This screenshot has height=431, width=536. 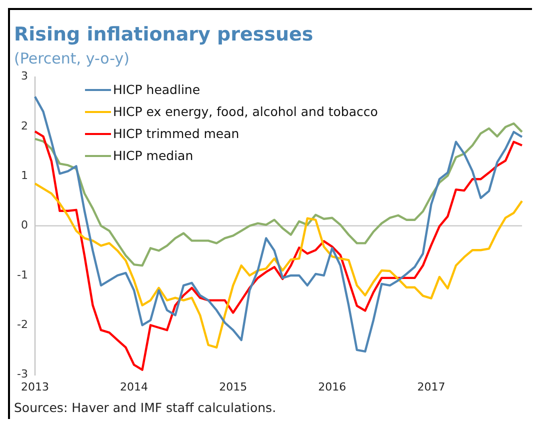 I want to click on x-tick-label: 2013, so click(x=34, y=387).